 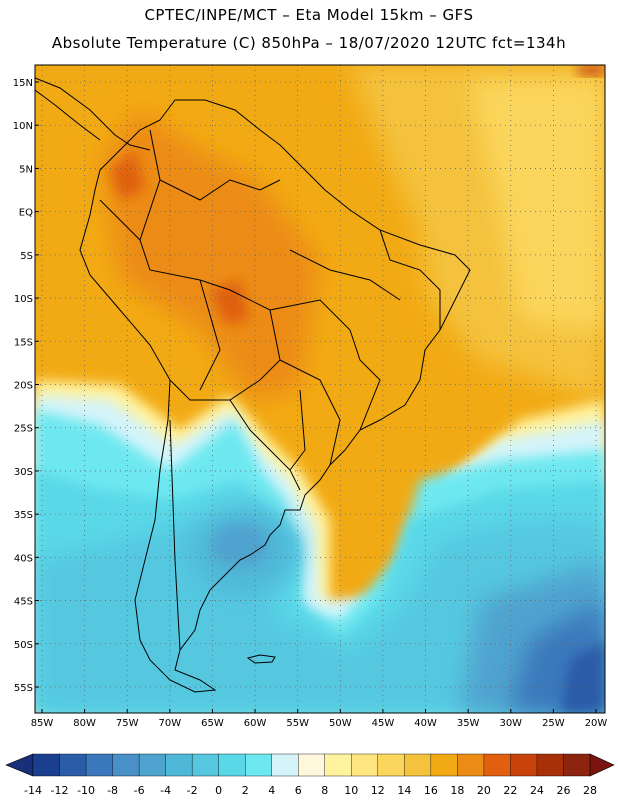 I want to click on lat-tick-label: 20S, so click(x=23, y=386).